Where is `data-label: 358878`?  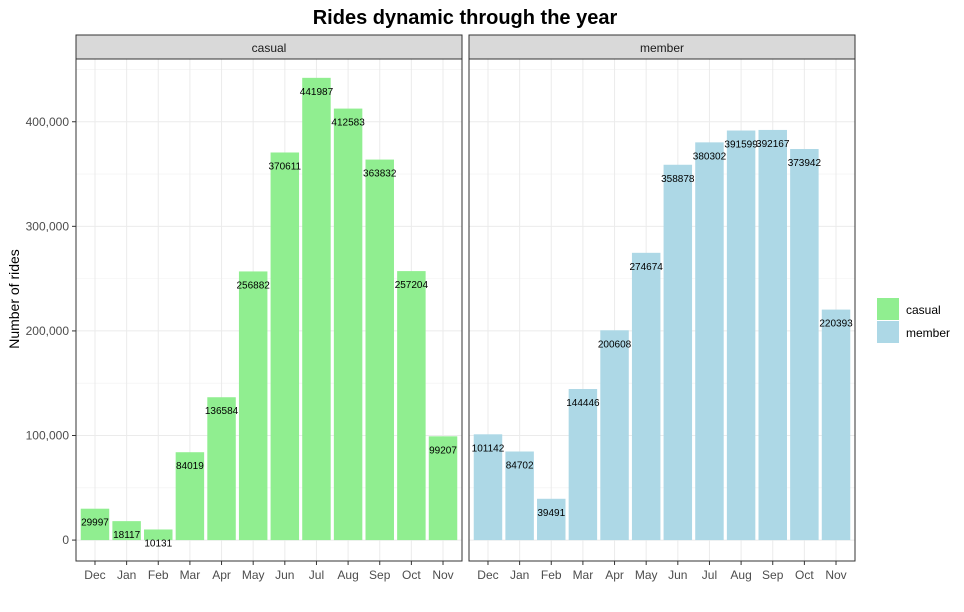
data-label: 358878 is located at coordinates (678, 179).